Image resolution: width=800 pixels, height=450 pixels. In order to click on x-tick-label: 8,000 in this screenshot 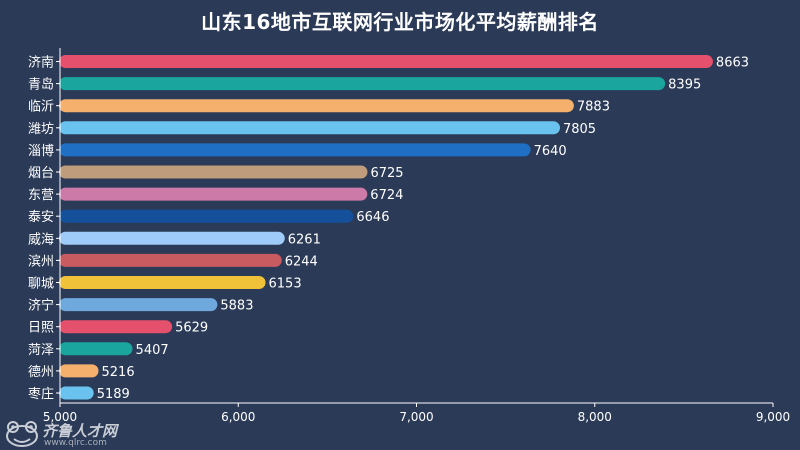, I will do `click(595, 417)`.